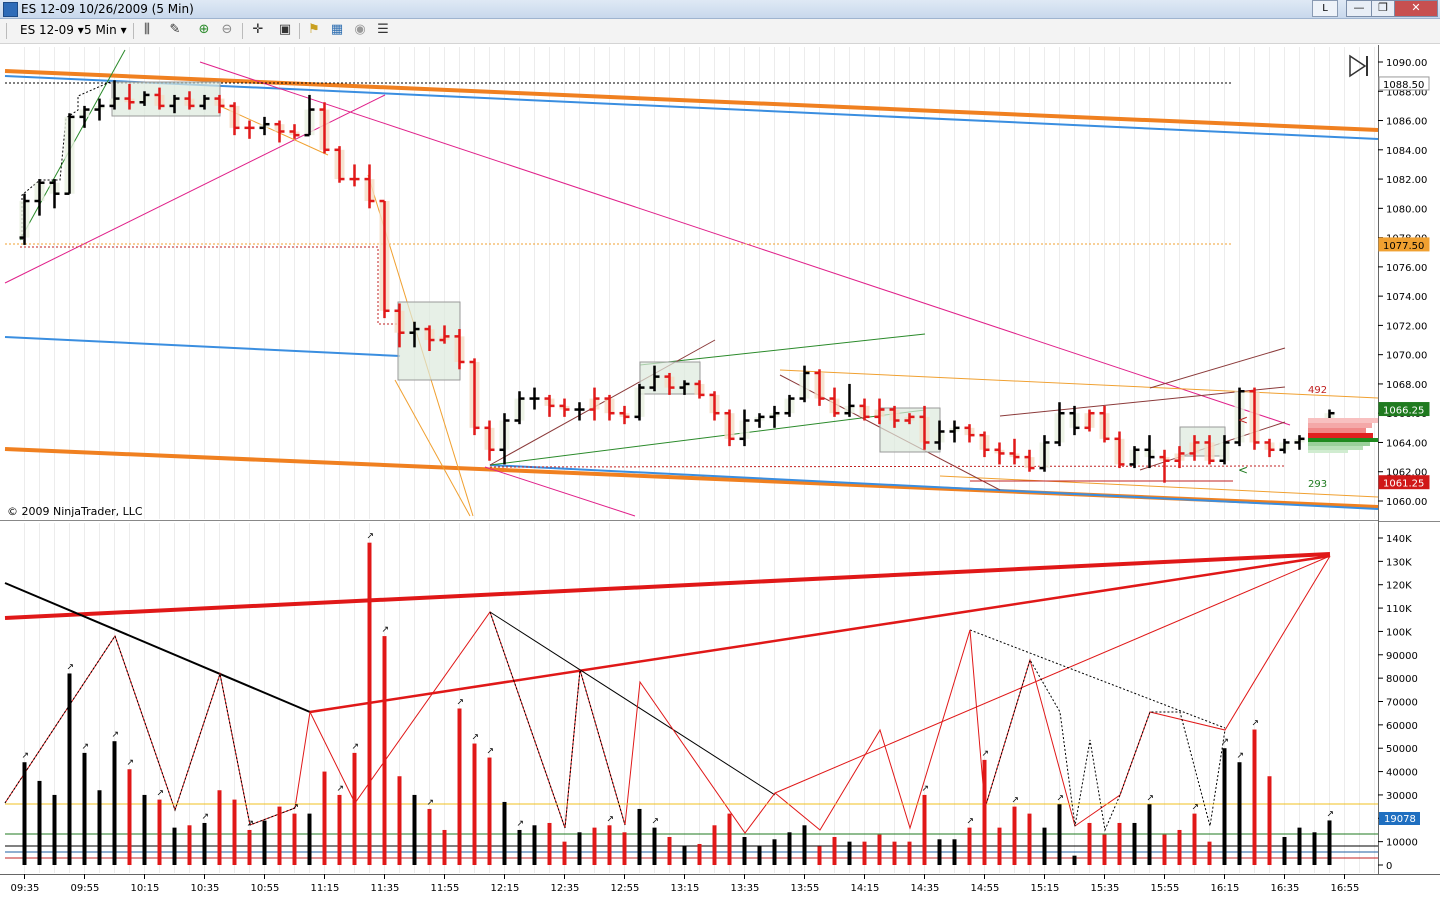  What do you see at coordinates (383, 29) in the screenshot?
I see `chart-list-icon: ☰` at bounding box center [383, 29].